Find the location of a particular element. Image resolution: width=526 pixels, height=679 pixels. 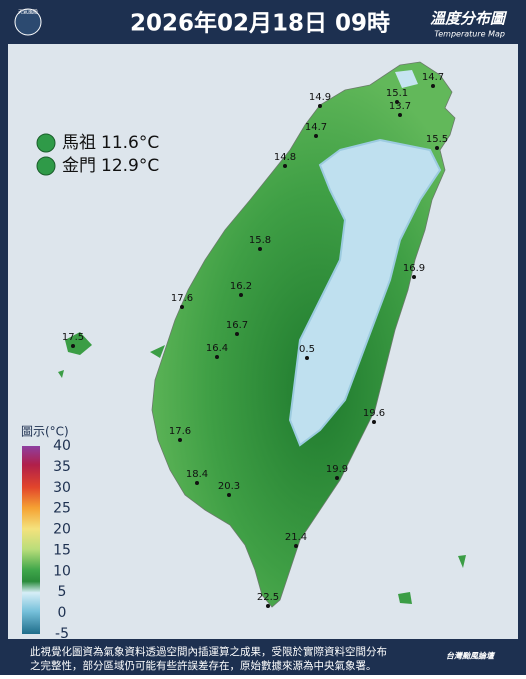

station-temp: 16.4 is located at coordinates (217, 348).